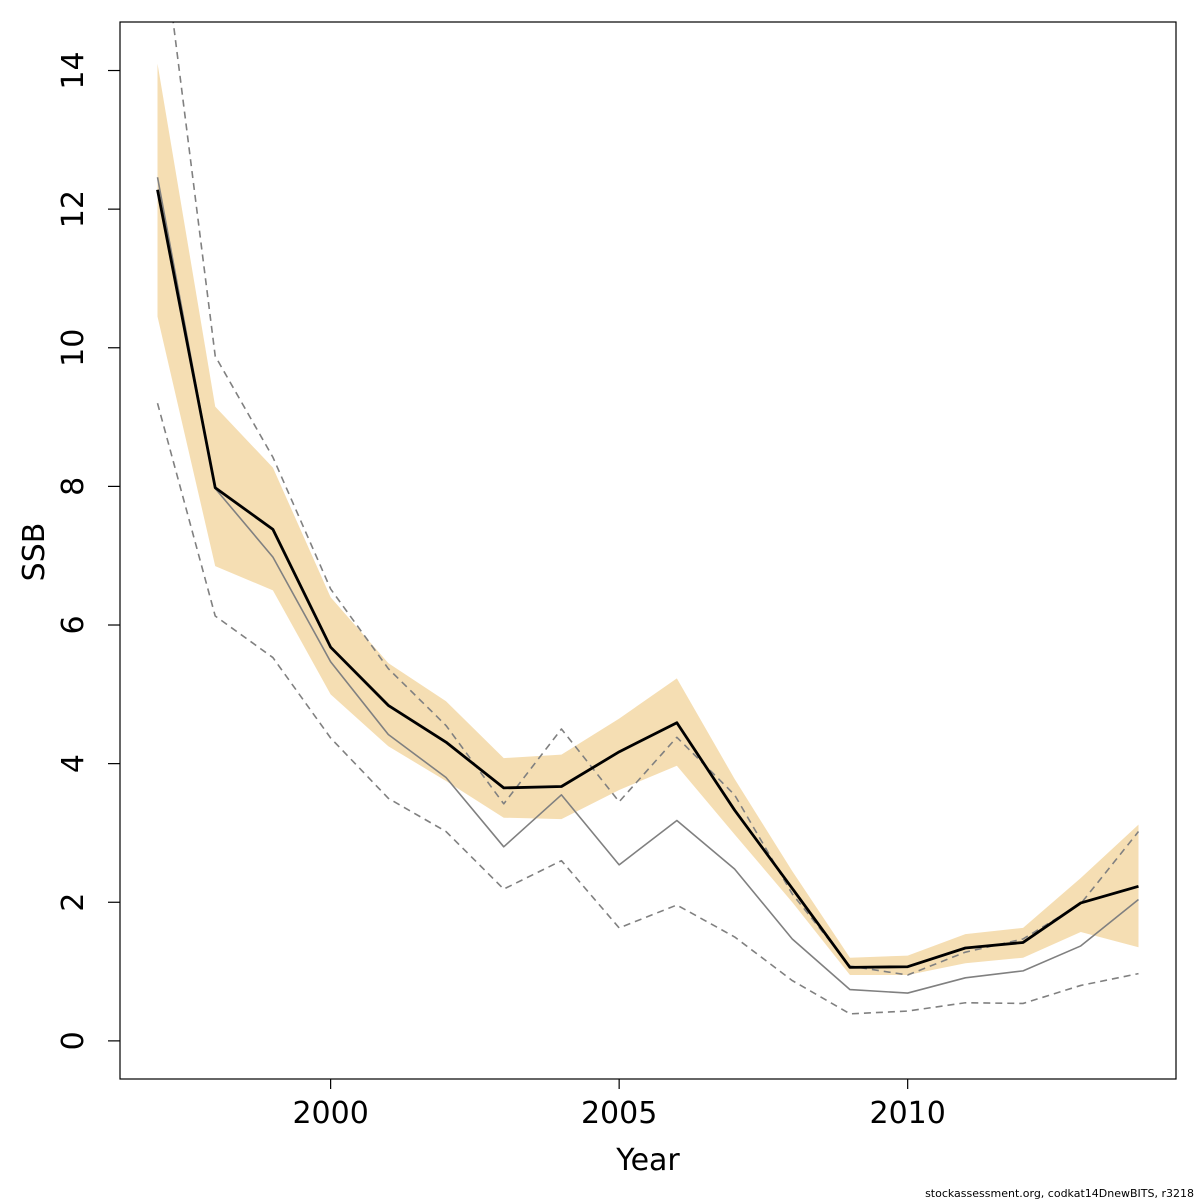 The image size is (1200, 1200). Describe the element at coordinates (73, 902) in the screenshot. I see `y-tick-label: 2` at that location.